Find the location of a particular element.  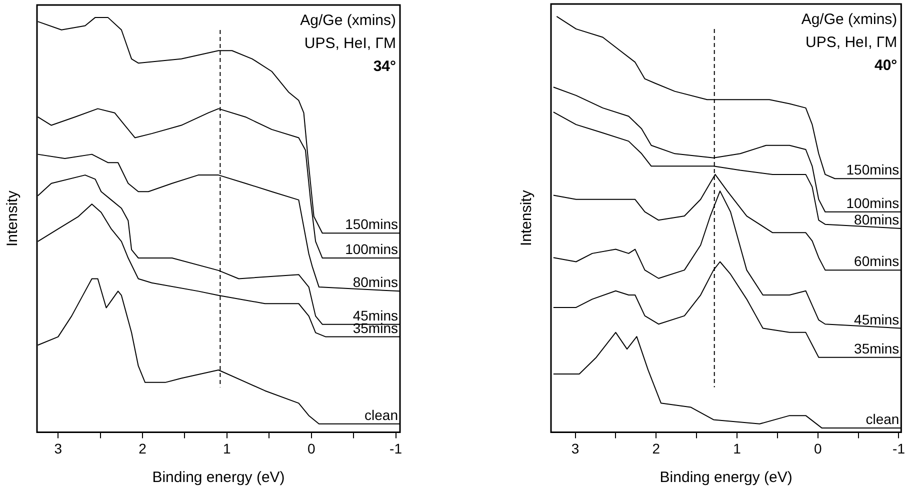

series-label: 45mins is located at coordinates (877, 319).